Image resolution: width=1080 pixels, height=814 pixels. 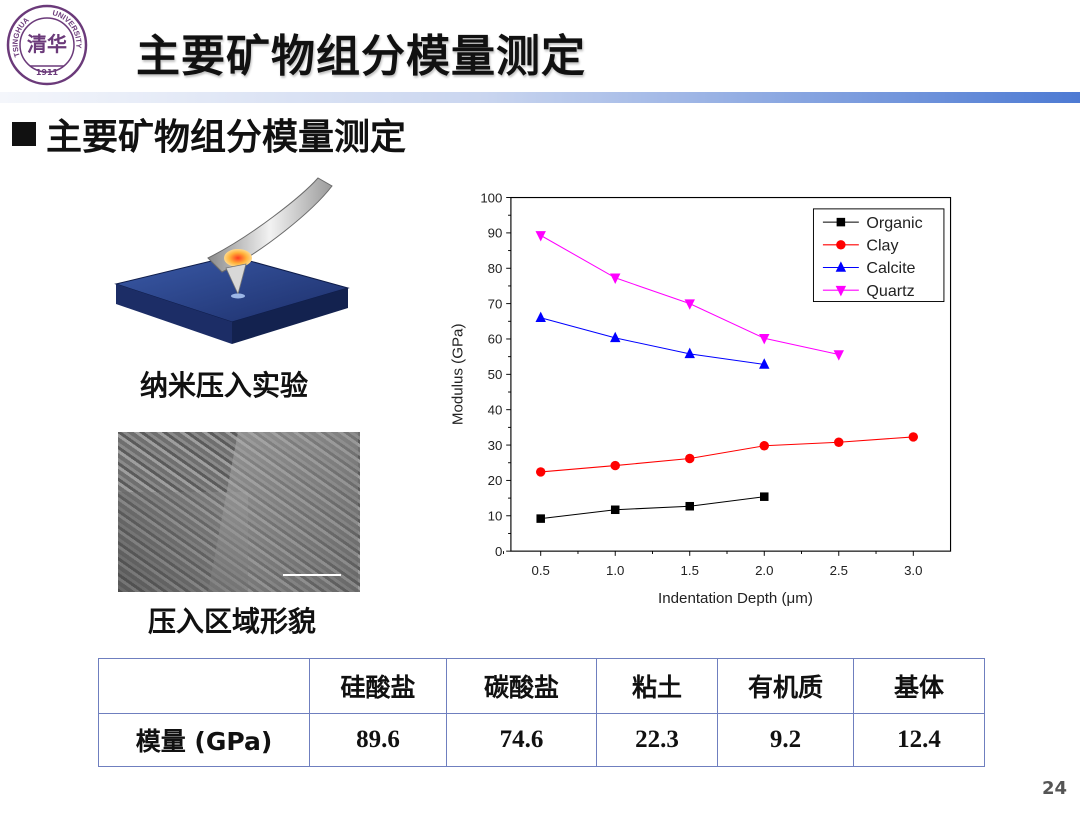 I want to click on title-divider-bar, so click(x=540, y=97).